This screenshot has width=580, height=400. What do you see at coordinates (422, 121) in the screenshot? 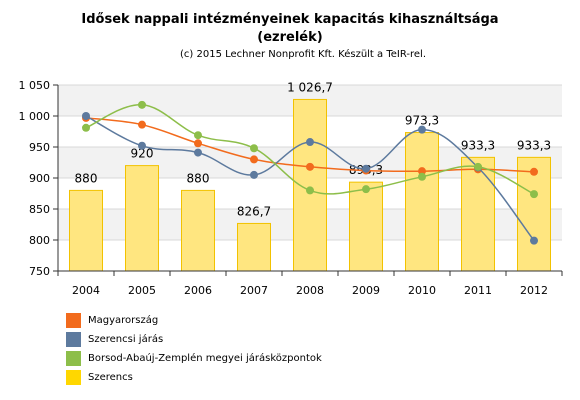
I see `bar-label-2010: 973,3` at bounding box center [422, 121].